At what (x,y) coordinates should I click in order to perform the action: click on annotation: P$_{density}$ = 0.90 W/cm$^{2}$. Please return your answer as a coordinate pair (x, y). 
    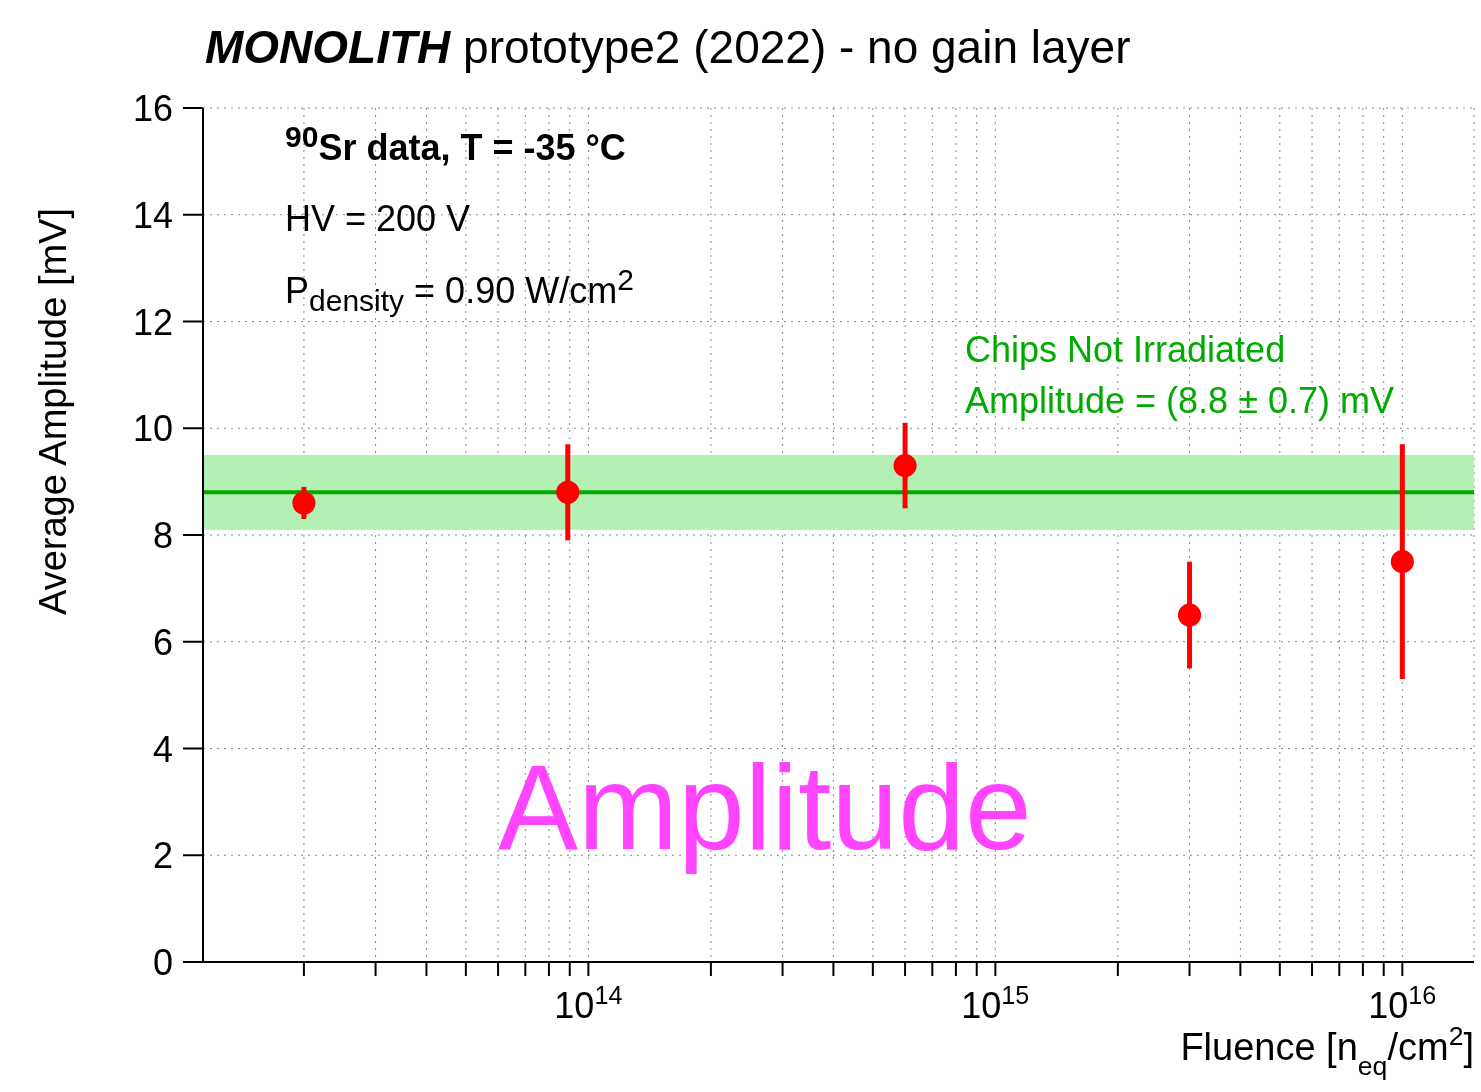
    Looking at the image, I should click on (459, 291).